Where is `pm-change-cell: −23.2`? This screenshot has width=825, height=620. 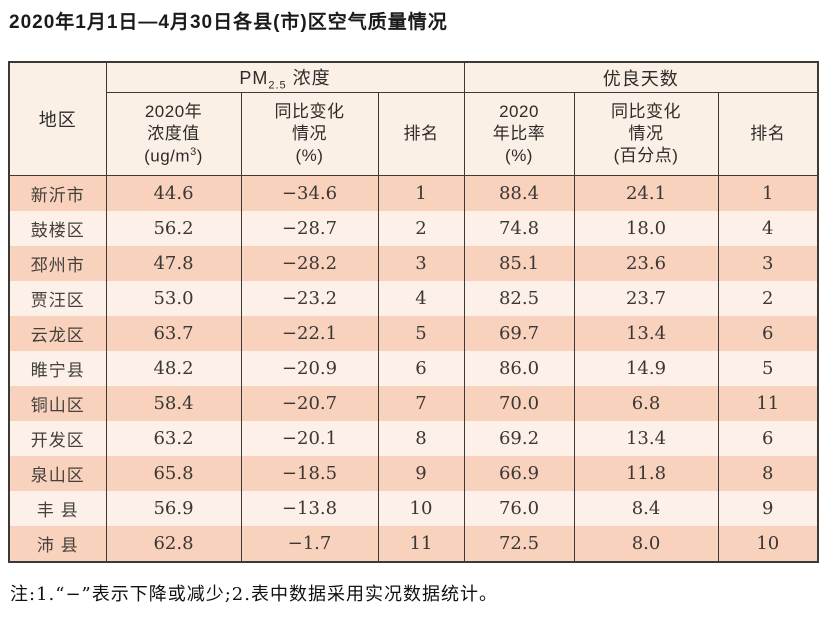 pm-change-cell: −23.2 is located at coordinates (309, 298).